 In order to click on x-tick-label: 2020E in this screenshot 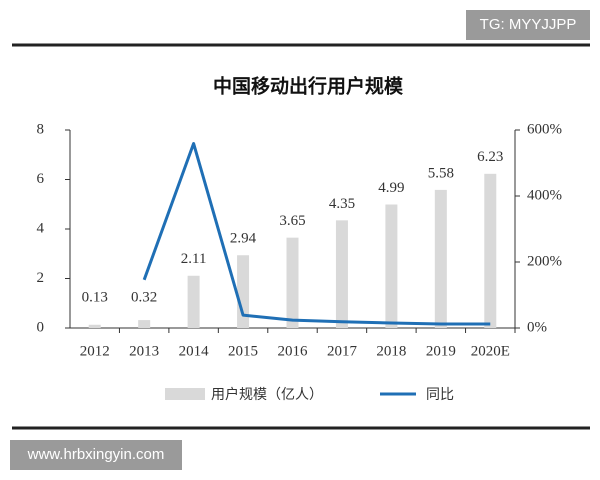, I will do `click(490, 351)`.